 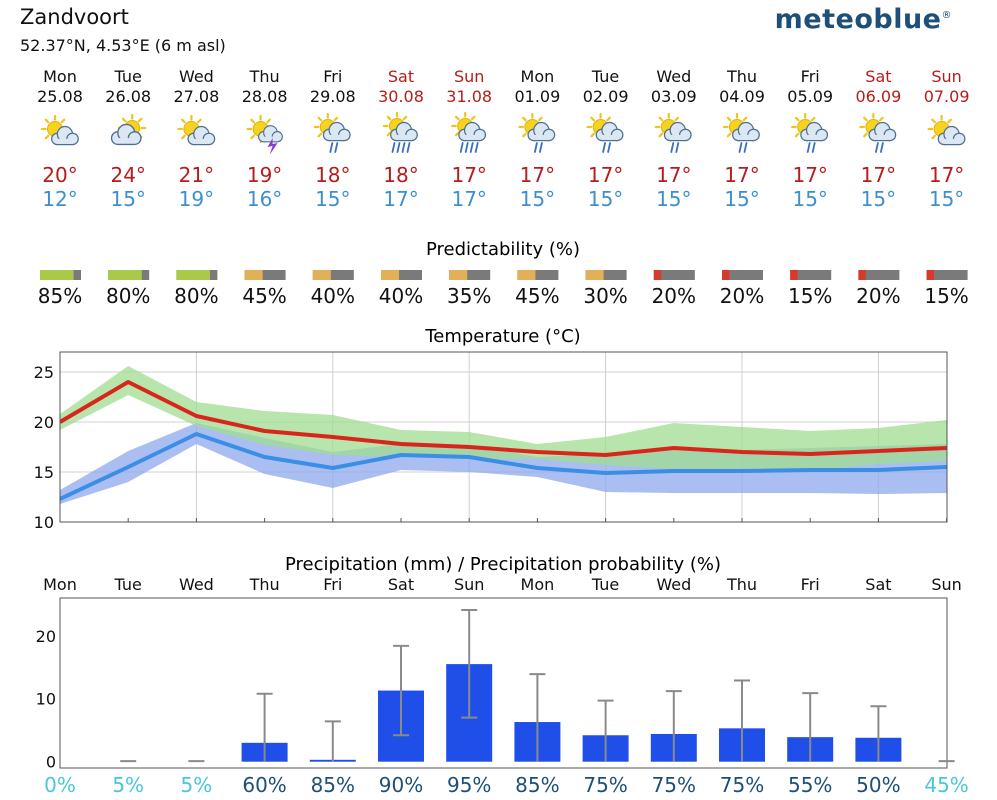 What do you see at coordinates (741, 76) in the screenshot?
I see `day-name: Thu` at bounding box center [741, 76].